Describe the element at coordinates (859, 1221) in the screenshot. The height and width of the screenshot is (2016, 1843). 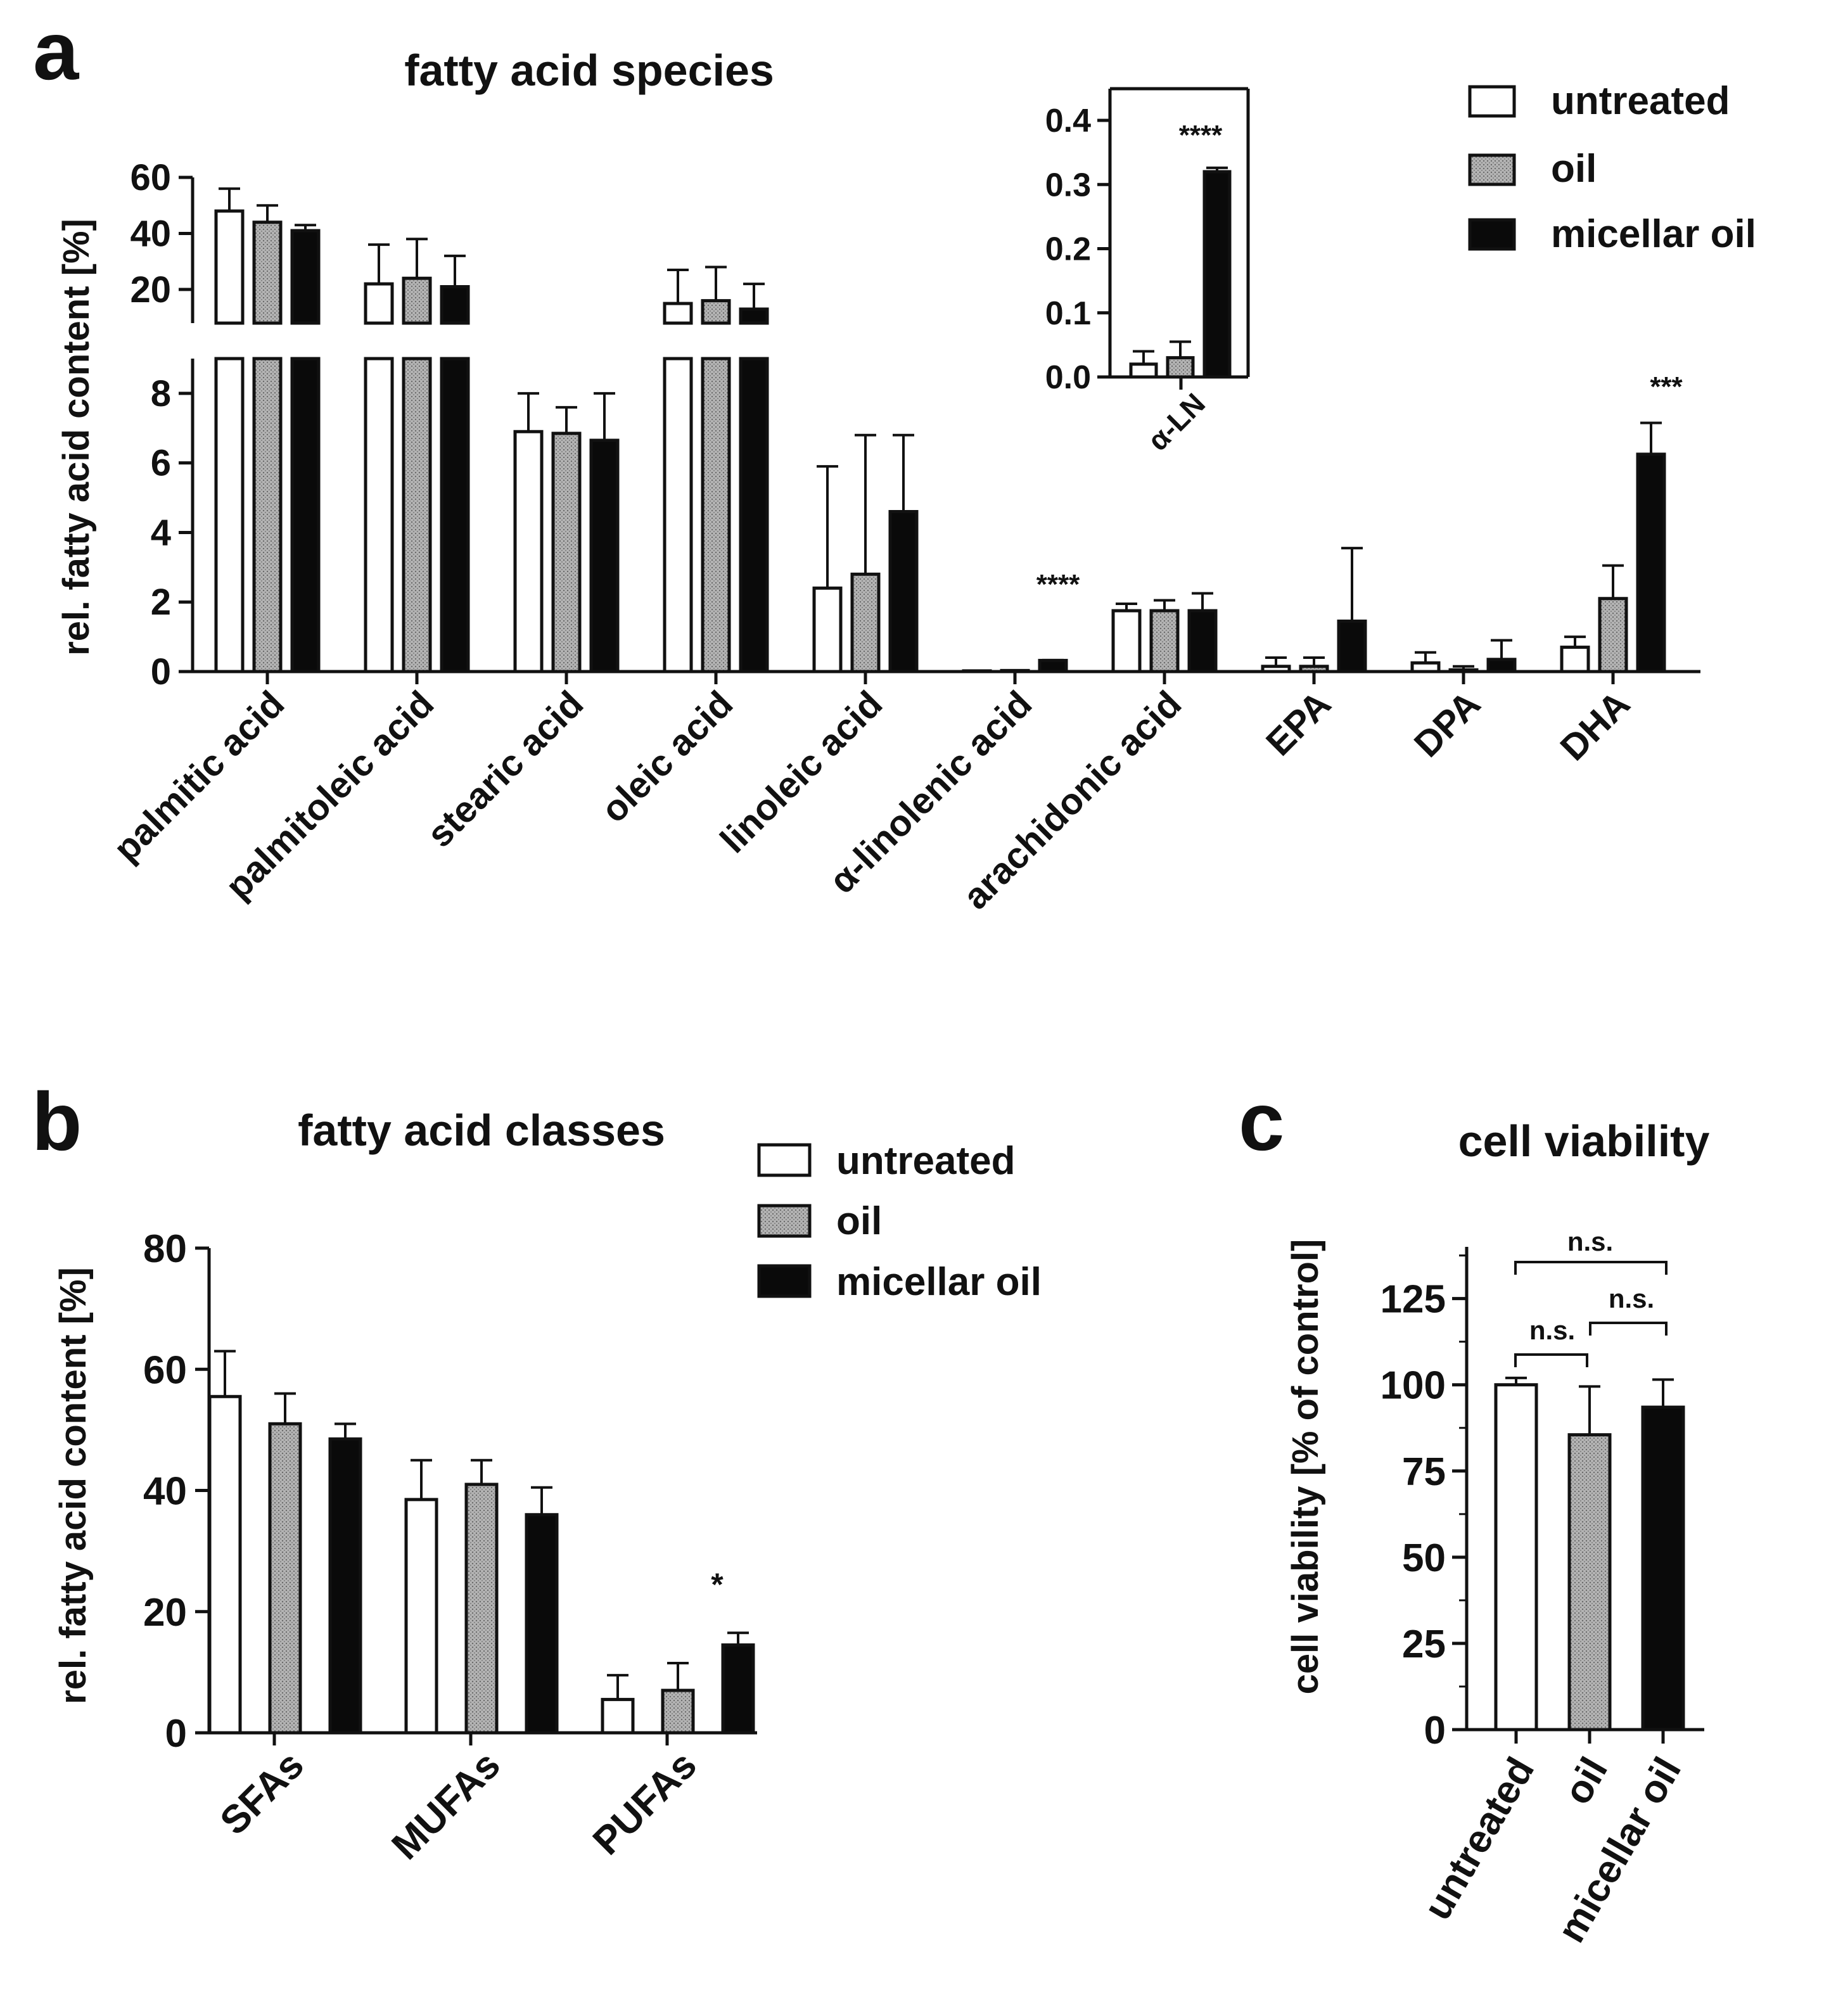
I see `legend-b-oil-label: oil` at that location.